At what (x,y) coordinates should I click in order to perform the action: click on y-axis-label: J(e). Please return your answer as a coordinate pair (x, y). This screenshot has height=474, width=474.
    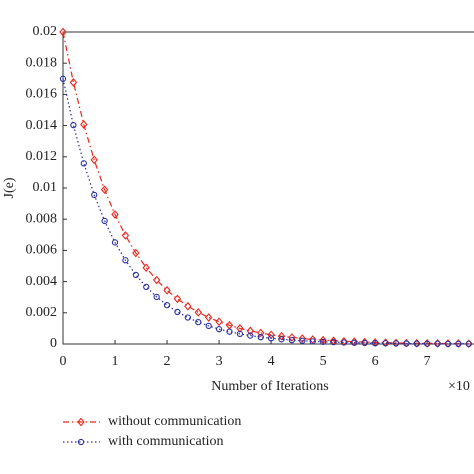
    Looking at the image, I should click on (9, 187).